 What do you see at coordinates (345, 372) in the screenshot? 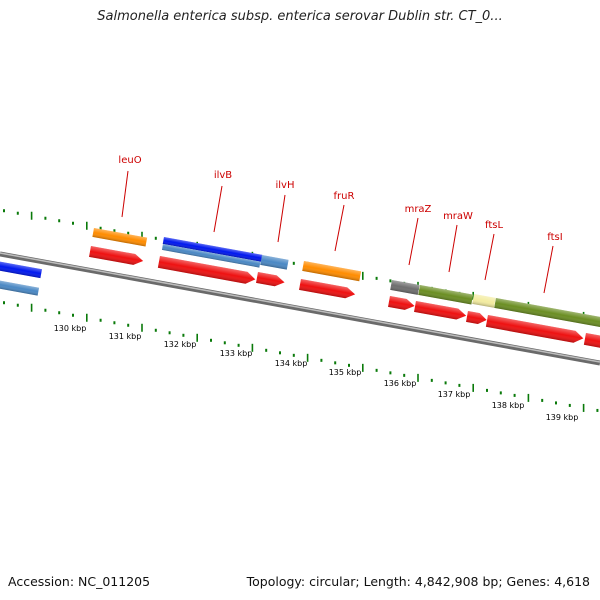
I see `axis-label-135-kbp: 135 kbp` at bounding box center [345, 372].